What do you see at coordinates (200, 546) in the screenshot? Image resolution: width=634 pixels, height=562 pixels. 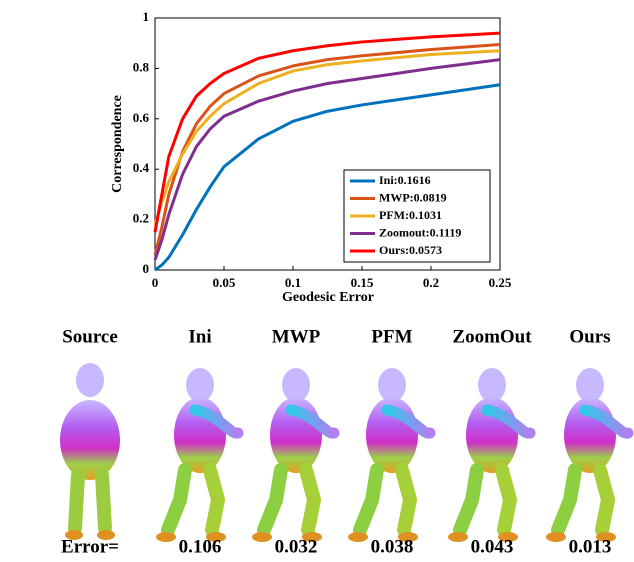 I see `error-value: 0.106` at bounding box center [200, 546].